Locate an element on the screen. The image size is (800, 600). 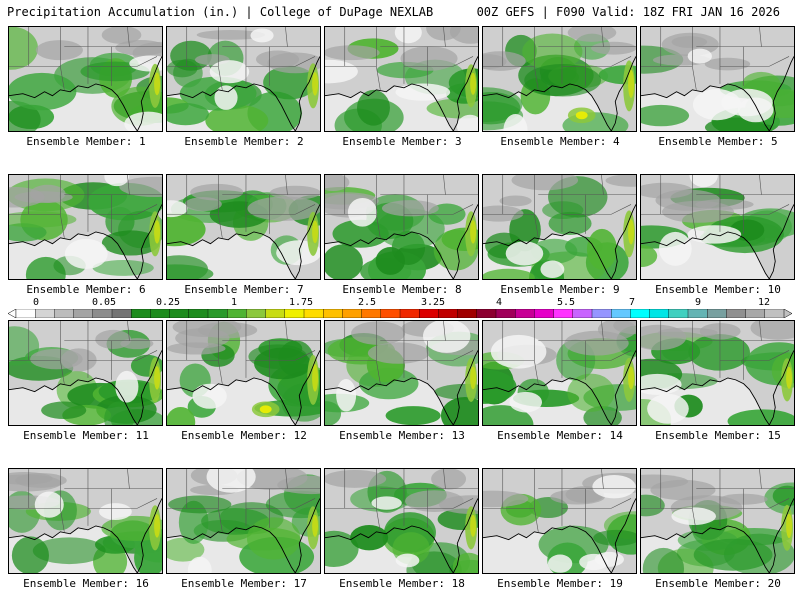
member-caption: Ensemble Member: 5 is located at coordinates (718, 141).